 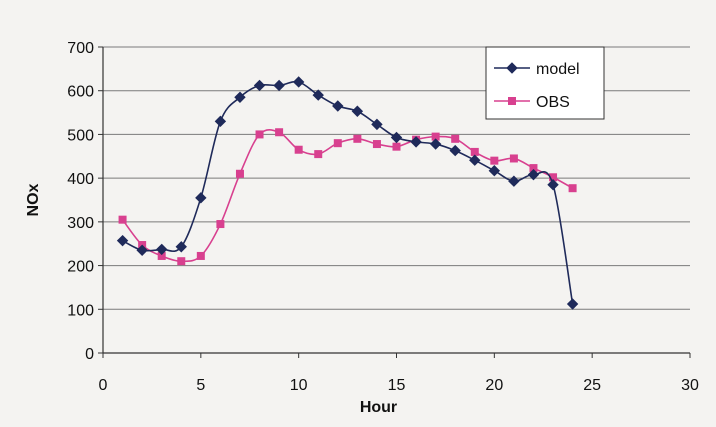 I want to click on x-tick-label-30: 30, so click(x=690, y=385).